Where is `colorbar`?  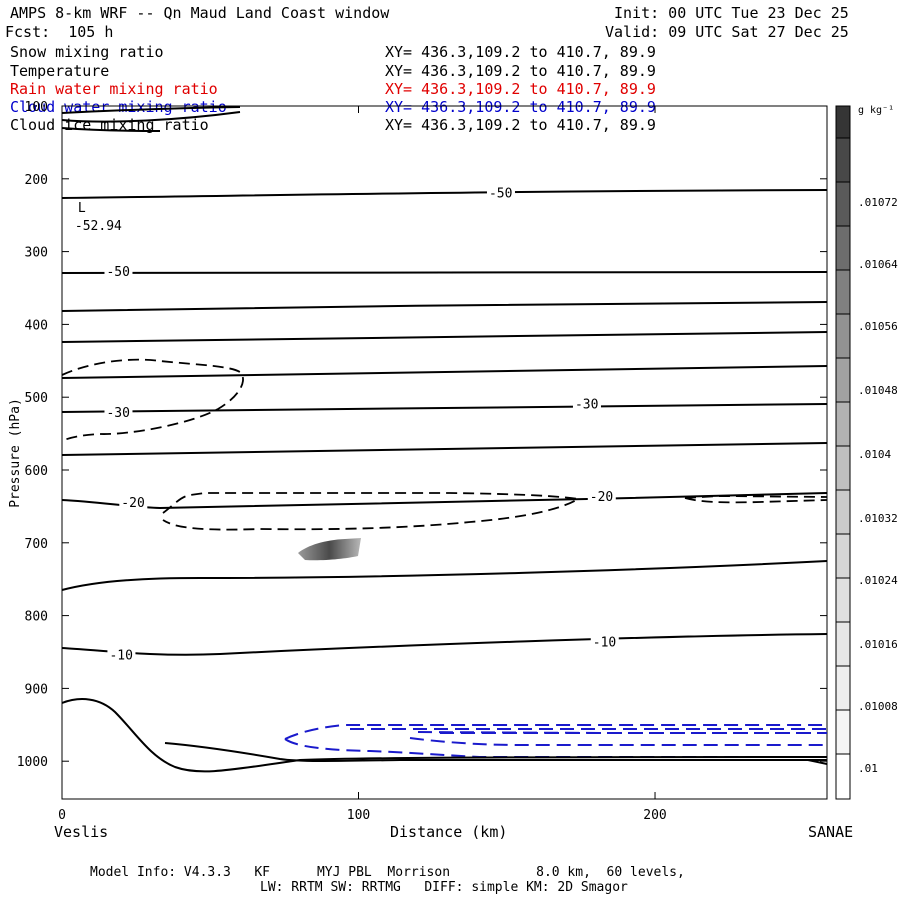
colorbar is located at coordinates (843, 452).